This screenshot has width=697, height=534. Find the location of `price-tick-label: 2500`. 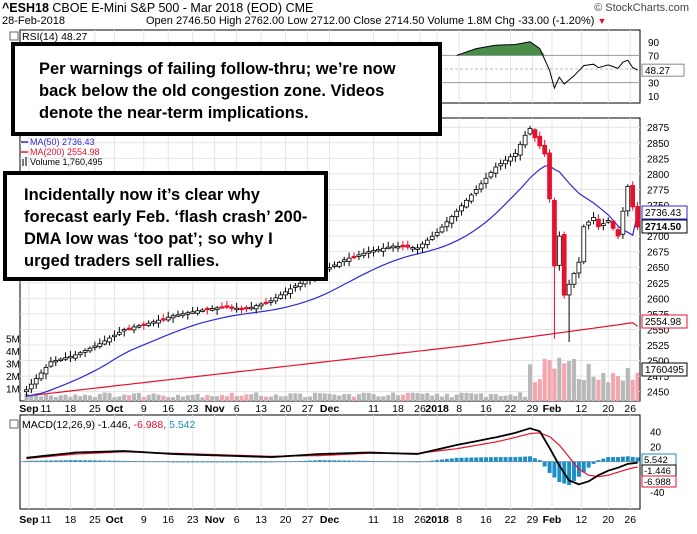

price-tick-label: 2500 is located at coordinates (658, 362).